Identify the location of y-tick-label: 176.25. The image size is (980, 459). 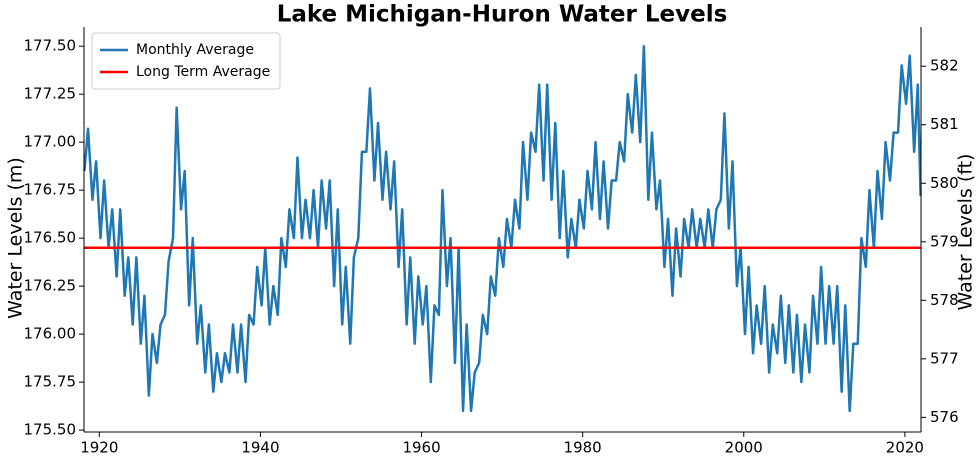
(50, 286).